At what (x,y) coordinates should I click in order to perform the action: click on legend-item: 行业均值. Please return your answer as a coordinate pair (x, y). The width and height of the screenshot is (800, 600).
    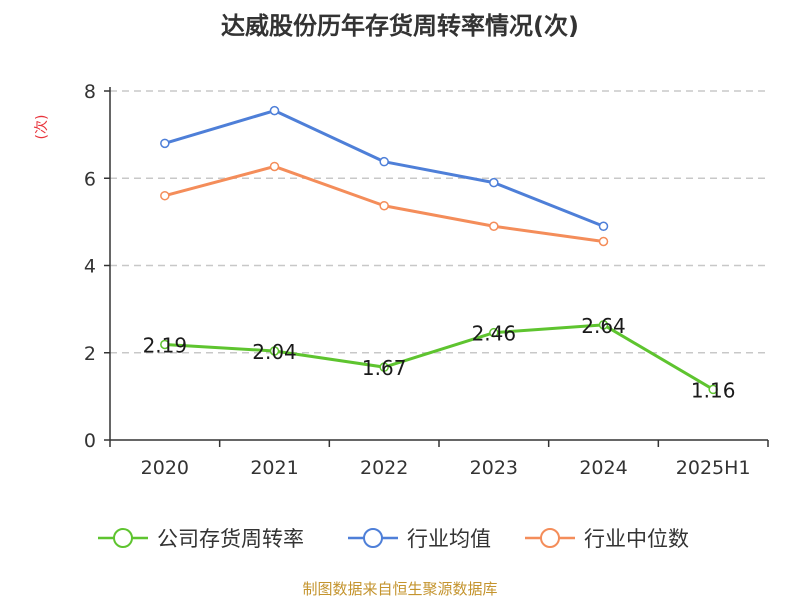
    Looking at the image, I should click on (419, 539).